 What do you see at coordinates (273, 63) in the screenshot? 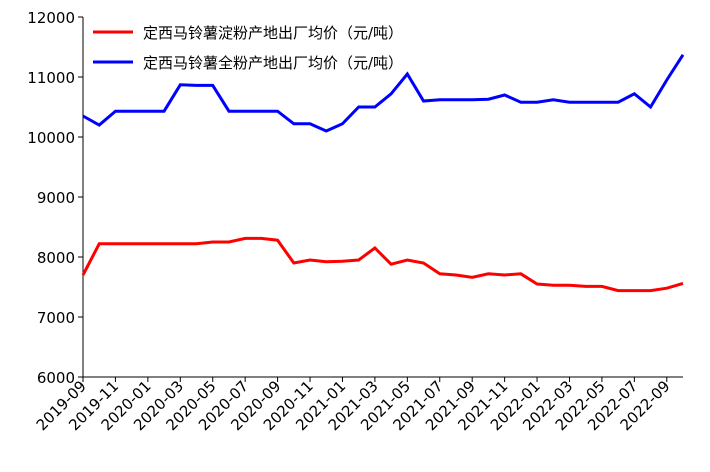
I see `legend-label: 定西马铃薯全粉产地出厂均价（元/吨）` at bounding box center [273, 63].